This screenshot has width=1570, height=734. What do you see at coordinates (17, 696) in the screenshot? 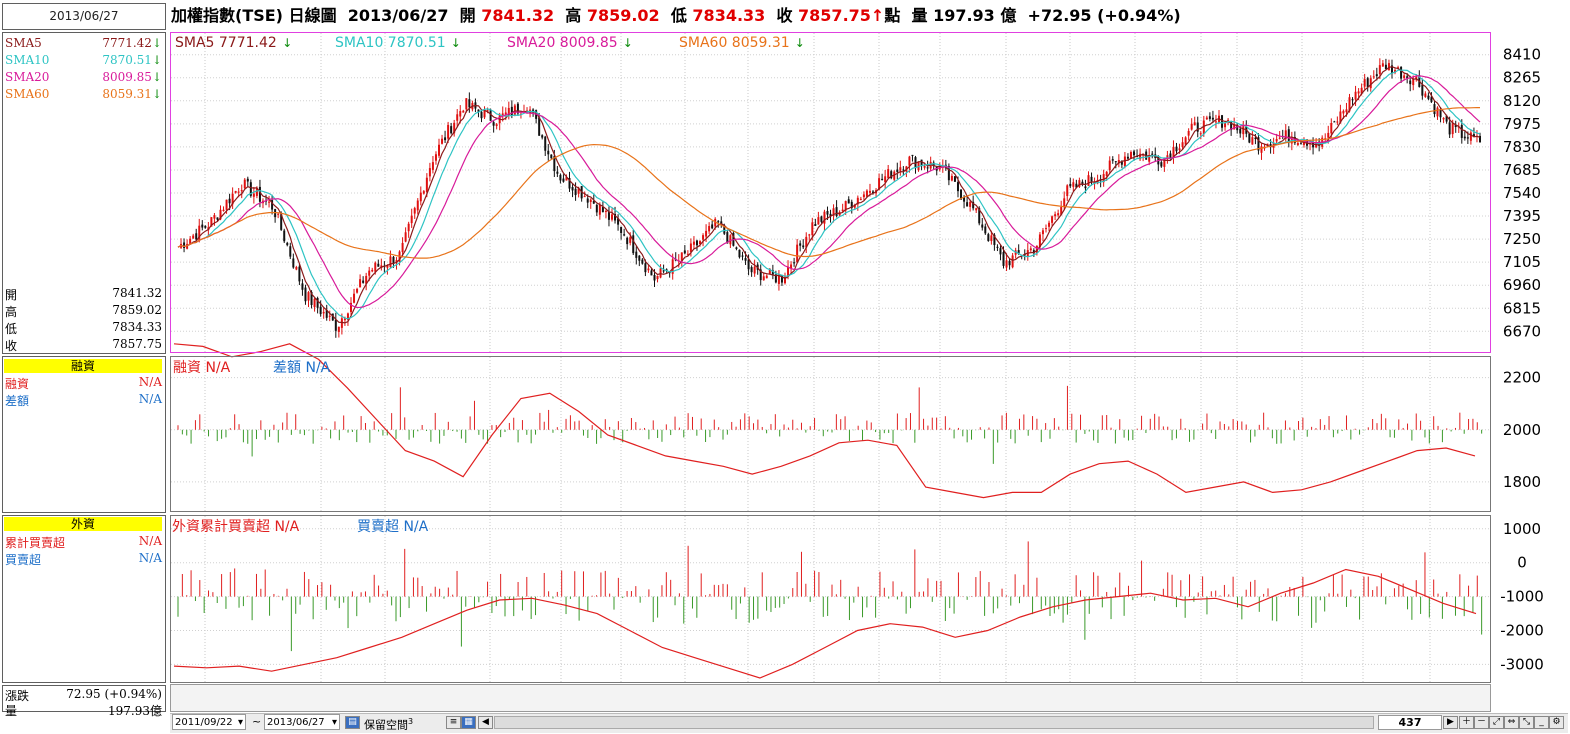
I see `change-label: 漲跌` at bounding box center [17, 696].